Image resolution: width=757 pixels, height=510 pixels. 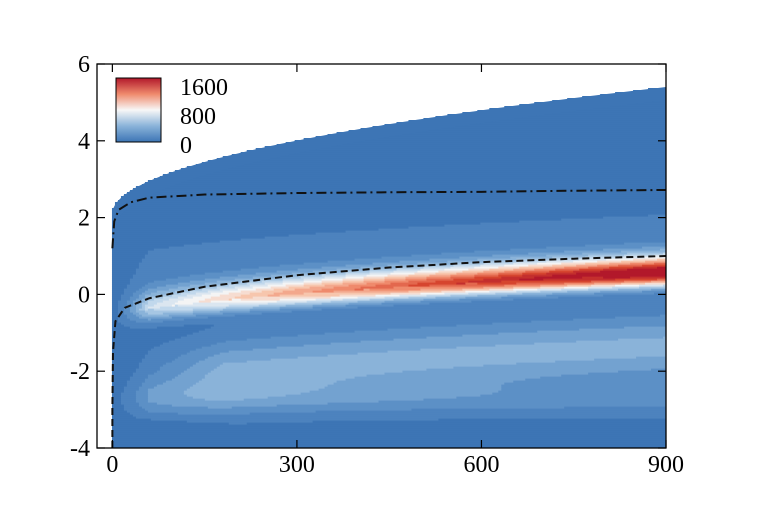 I want to click on x-tick-label: 900, so click(x=666, y=465).